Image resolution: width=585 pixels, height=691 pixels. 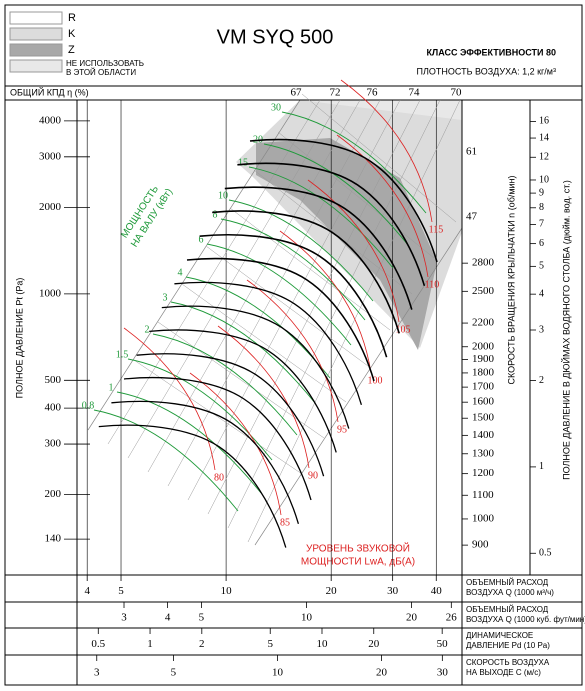 I want to click on sound-label: 95, so click(x=342, y=429).